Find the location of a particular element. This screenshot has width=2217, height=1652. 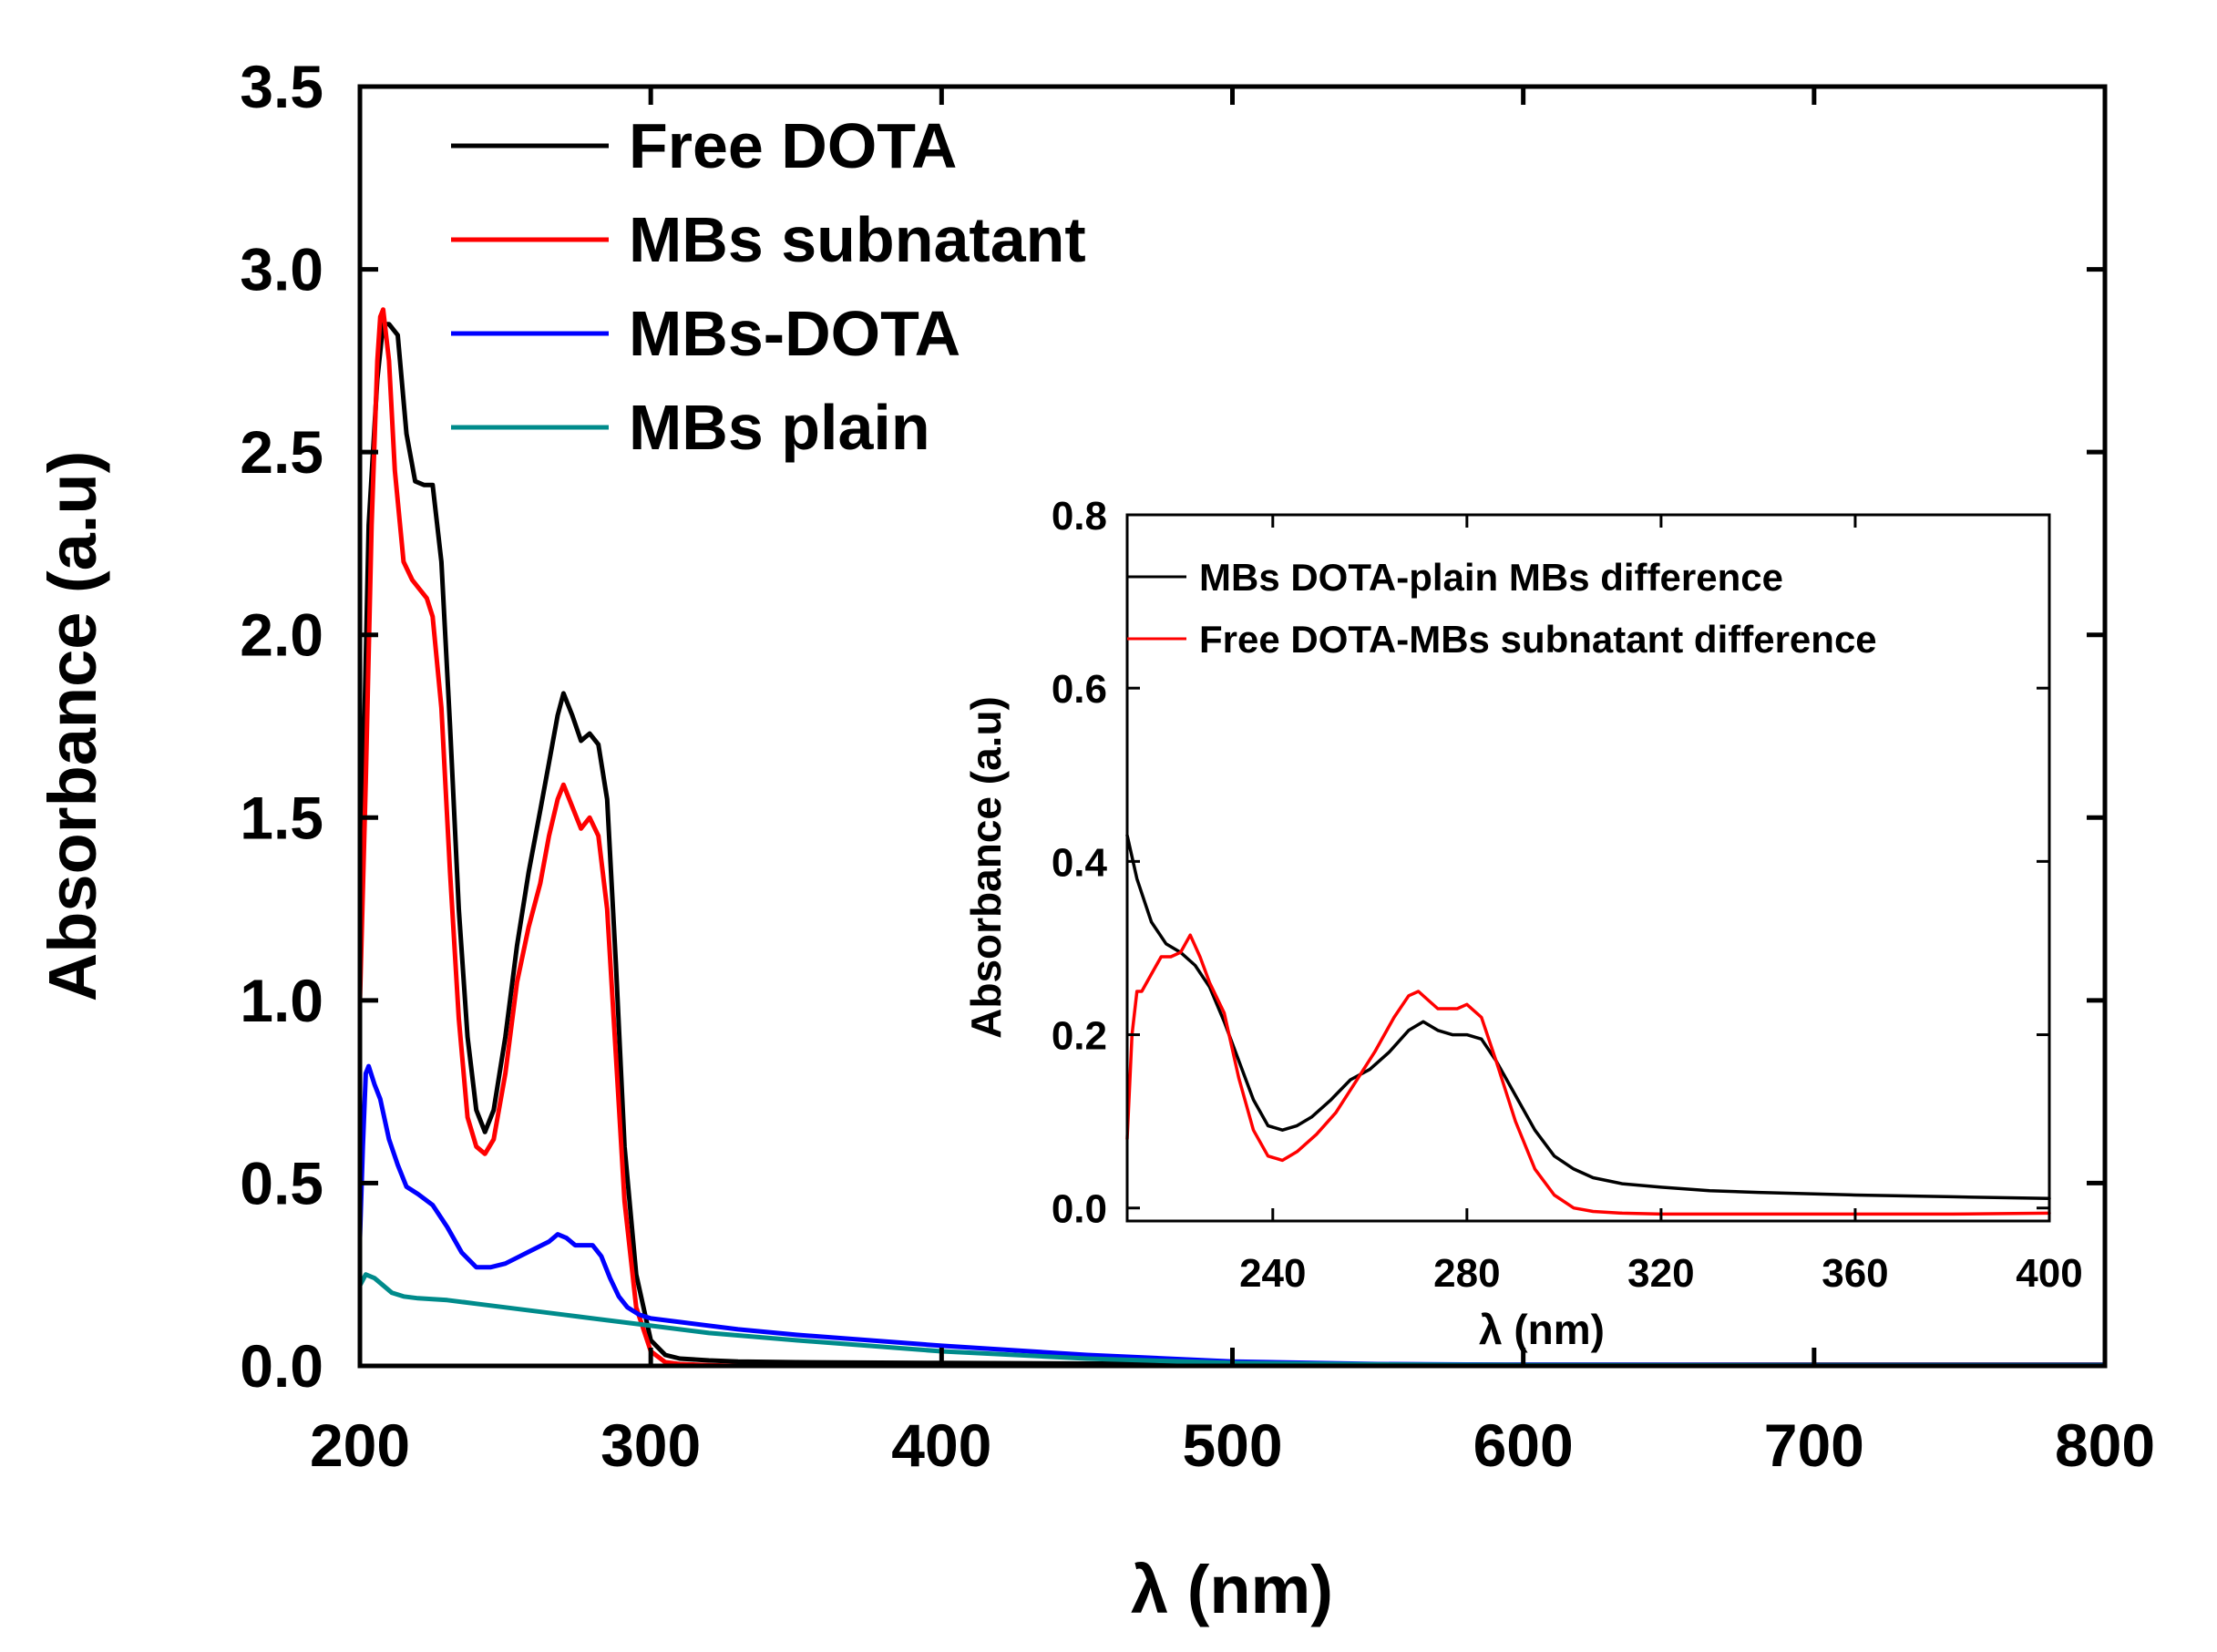

main-y-tick-label: 1.0 is located at coordinates (282, 1000).